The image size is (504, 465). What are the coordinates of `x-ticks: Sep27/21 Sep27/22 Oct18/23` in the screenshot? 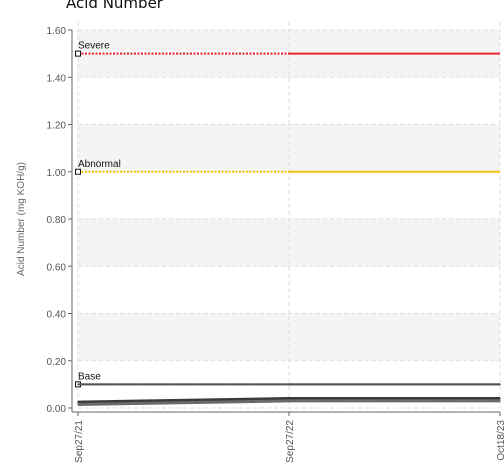 It's located at (289, 437).